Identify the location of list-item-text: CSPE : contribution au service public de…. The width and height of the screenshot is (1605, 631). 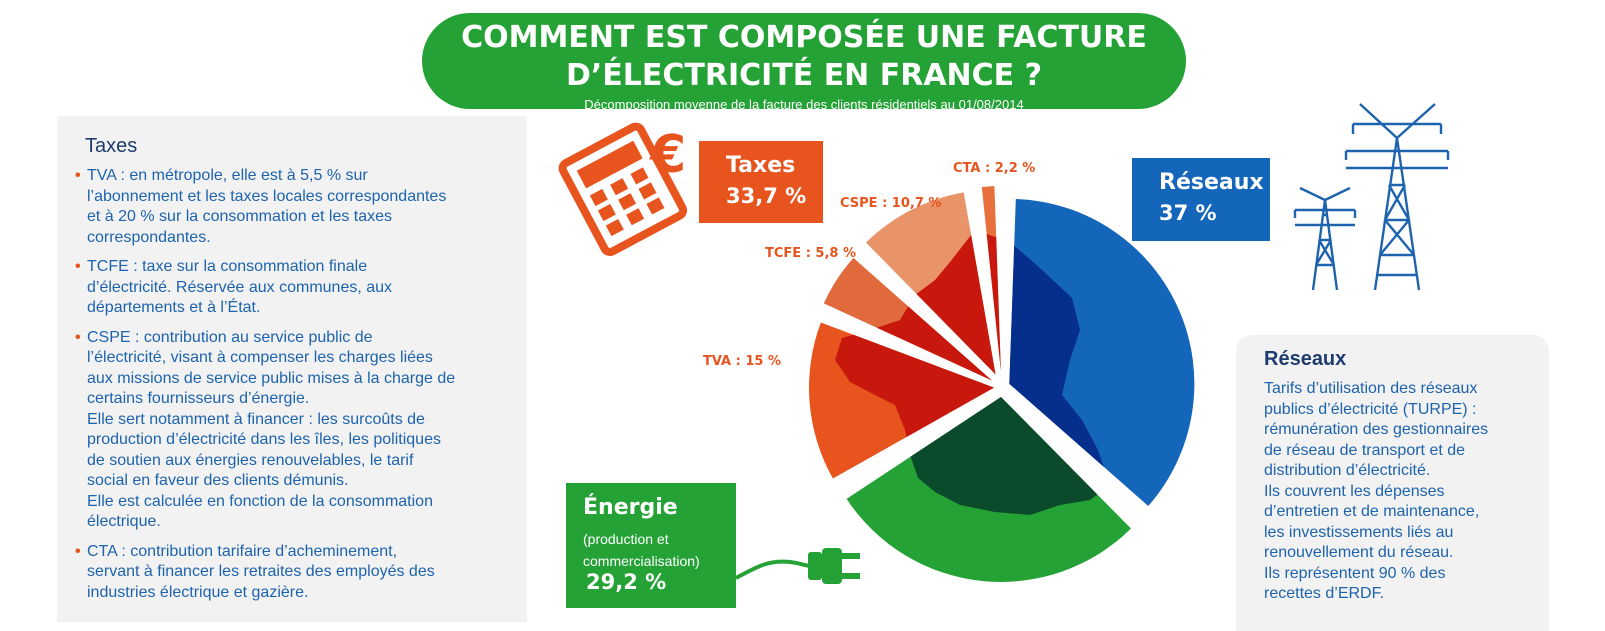
(271, 429).